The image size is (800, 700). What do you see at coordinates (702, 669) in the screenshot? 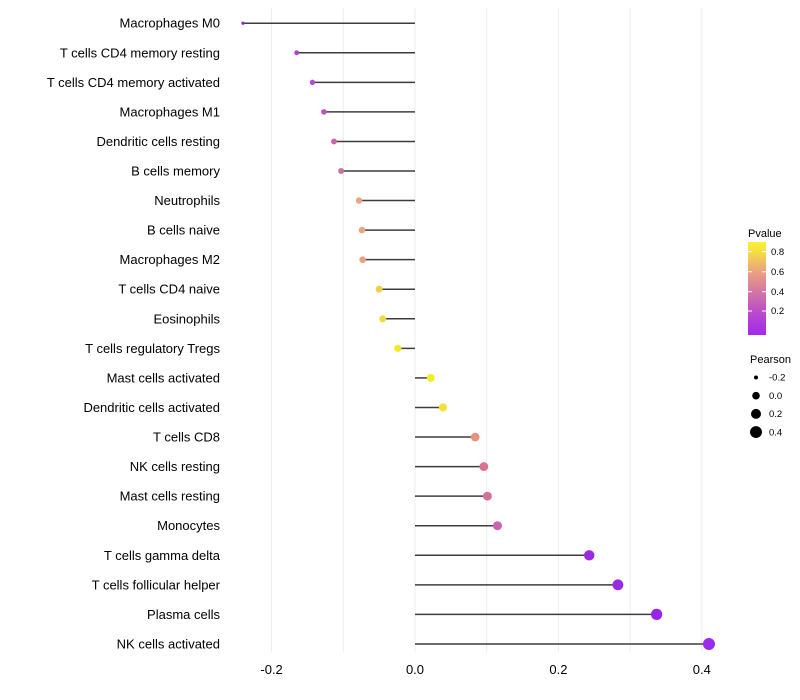
I see `x-tick-label: 0.4` at bounding box center [702, 669].